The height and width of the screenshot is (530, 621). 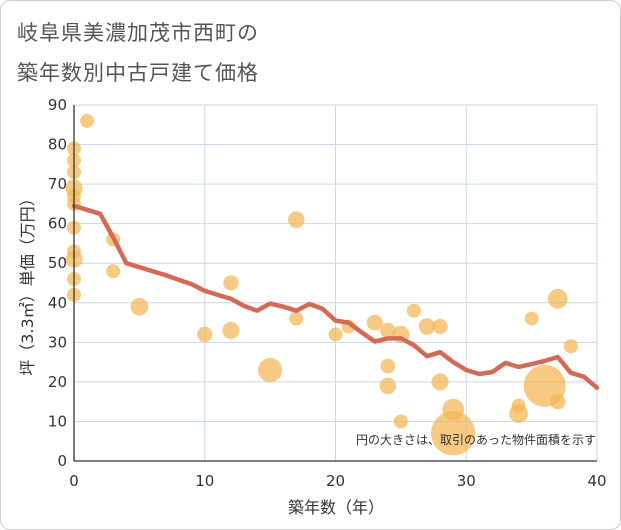 What do you see at coordinates (57, 263) in the screenshot?
I see `y-tick-label: 50` at bounding box center [57, 263].